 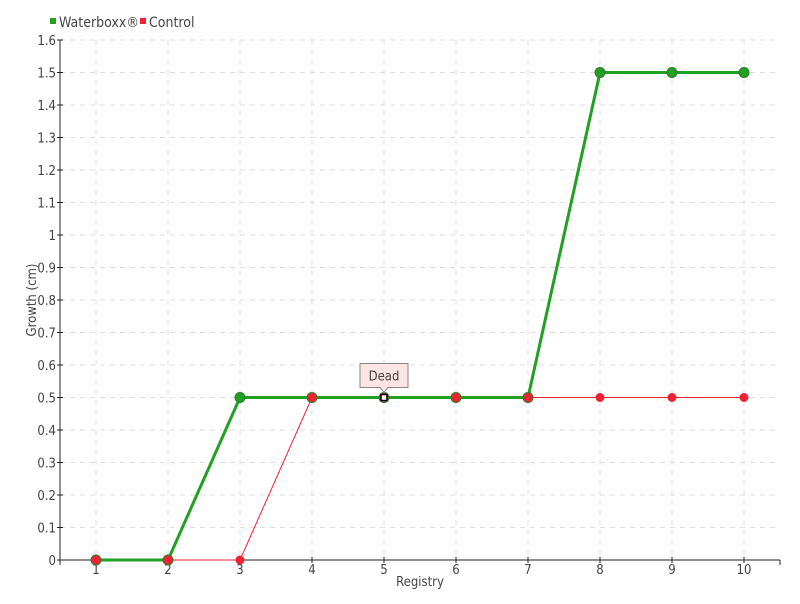 What do you see at coordinates (46, 74) in the screenshot?
I see `y-tick-label: 1.5` at bounding box center [46, 74].